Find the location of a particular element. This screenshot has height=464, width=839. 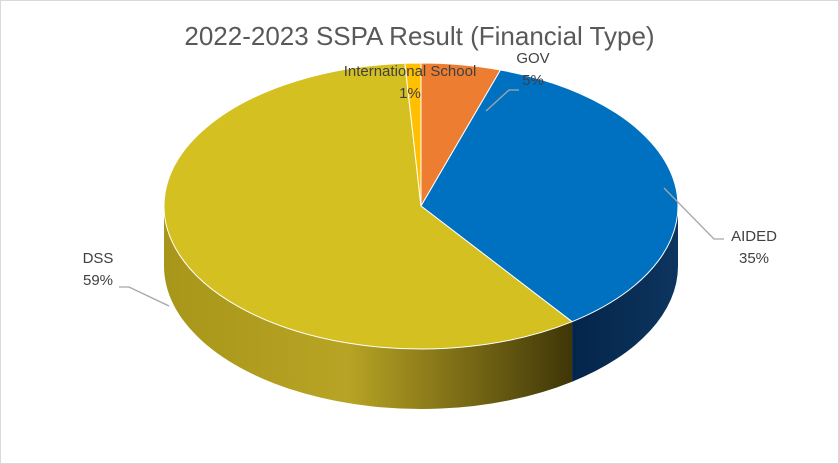

data-label-dss-category: DSS is located at coordinates (98, 258).